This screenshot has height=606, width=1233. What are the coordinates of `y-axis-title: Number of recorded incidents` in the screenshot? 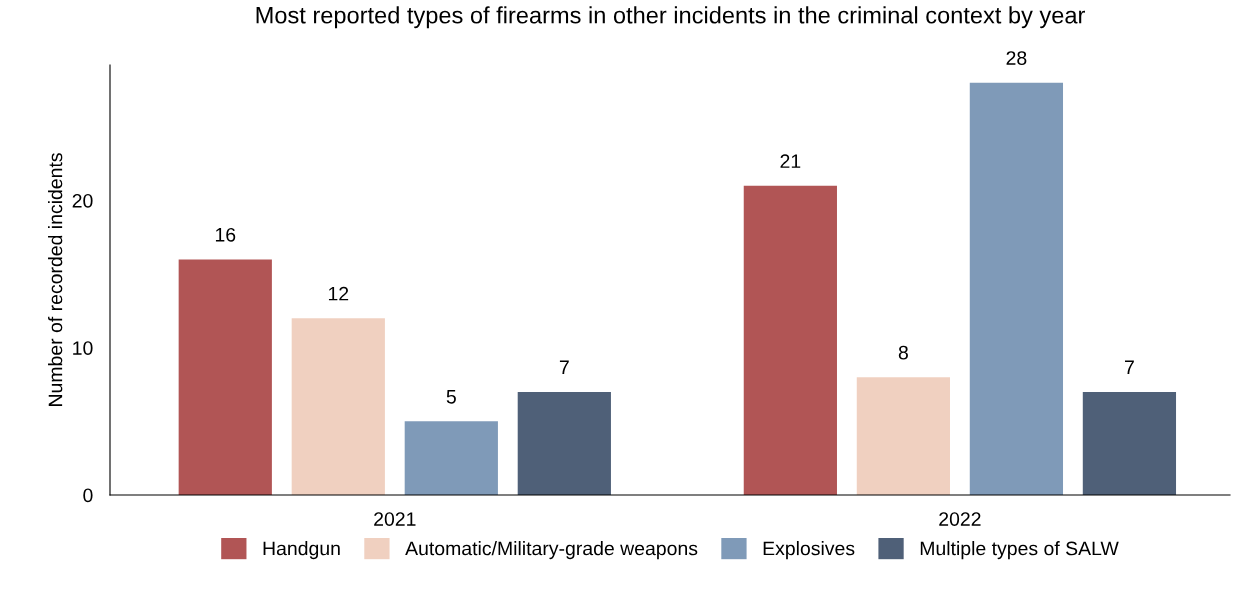 It's located at (55, 279).